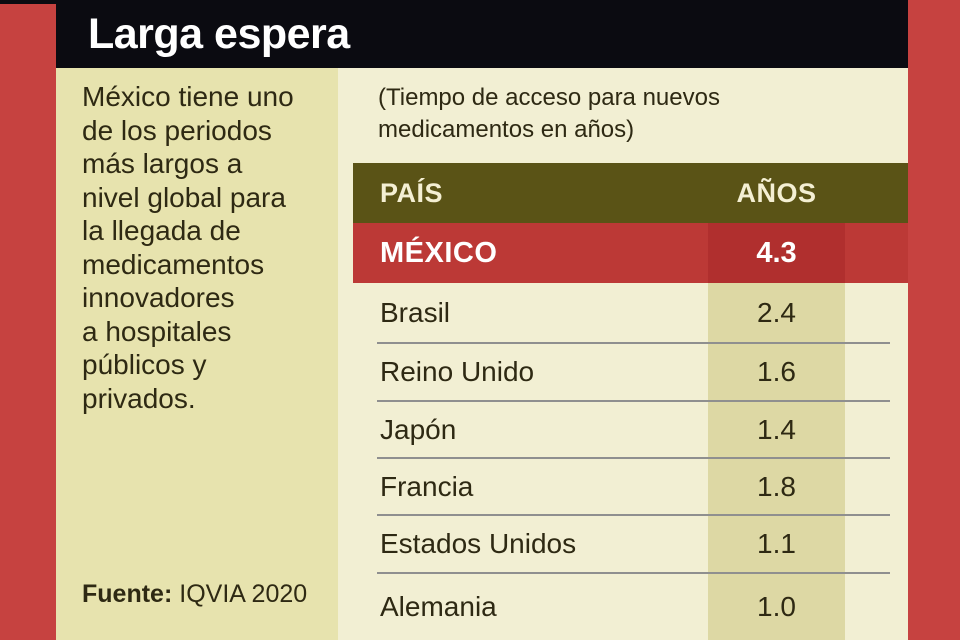  Describe the element at coordinates (776, 606) in the screenshot. I see `years-value: 1.0` at that location.